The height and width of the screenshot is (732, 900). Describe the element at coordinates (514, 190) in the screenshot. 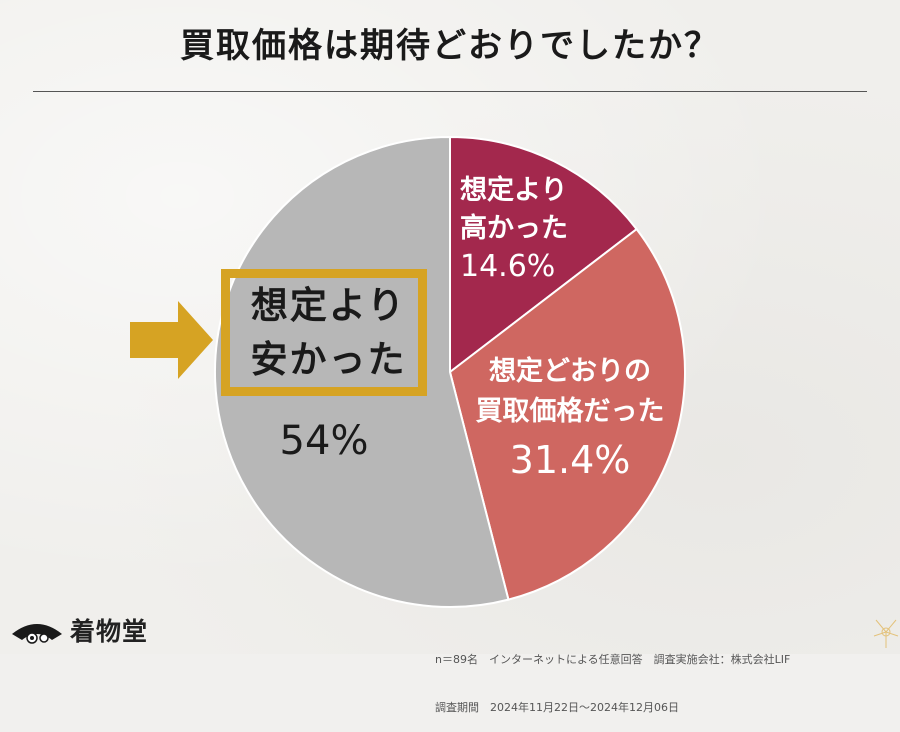

I see `slice-label-high-line1: 想定より` at that location.